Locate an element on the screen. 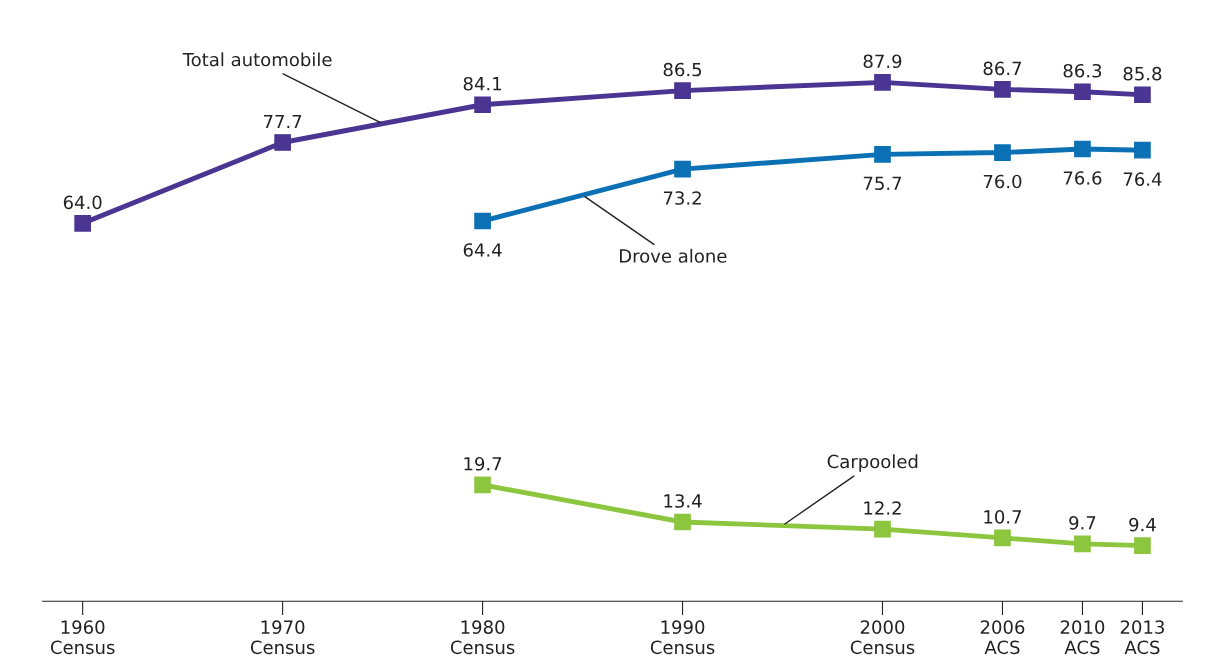 Image resolution: width=1219 pixels, height=668 pixels. data-label: 85.8 is located at coordinates (1142, 73).